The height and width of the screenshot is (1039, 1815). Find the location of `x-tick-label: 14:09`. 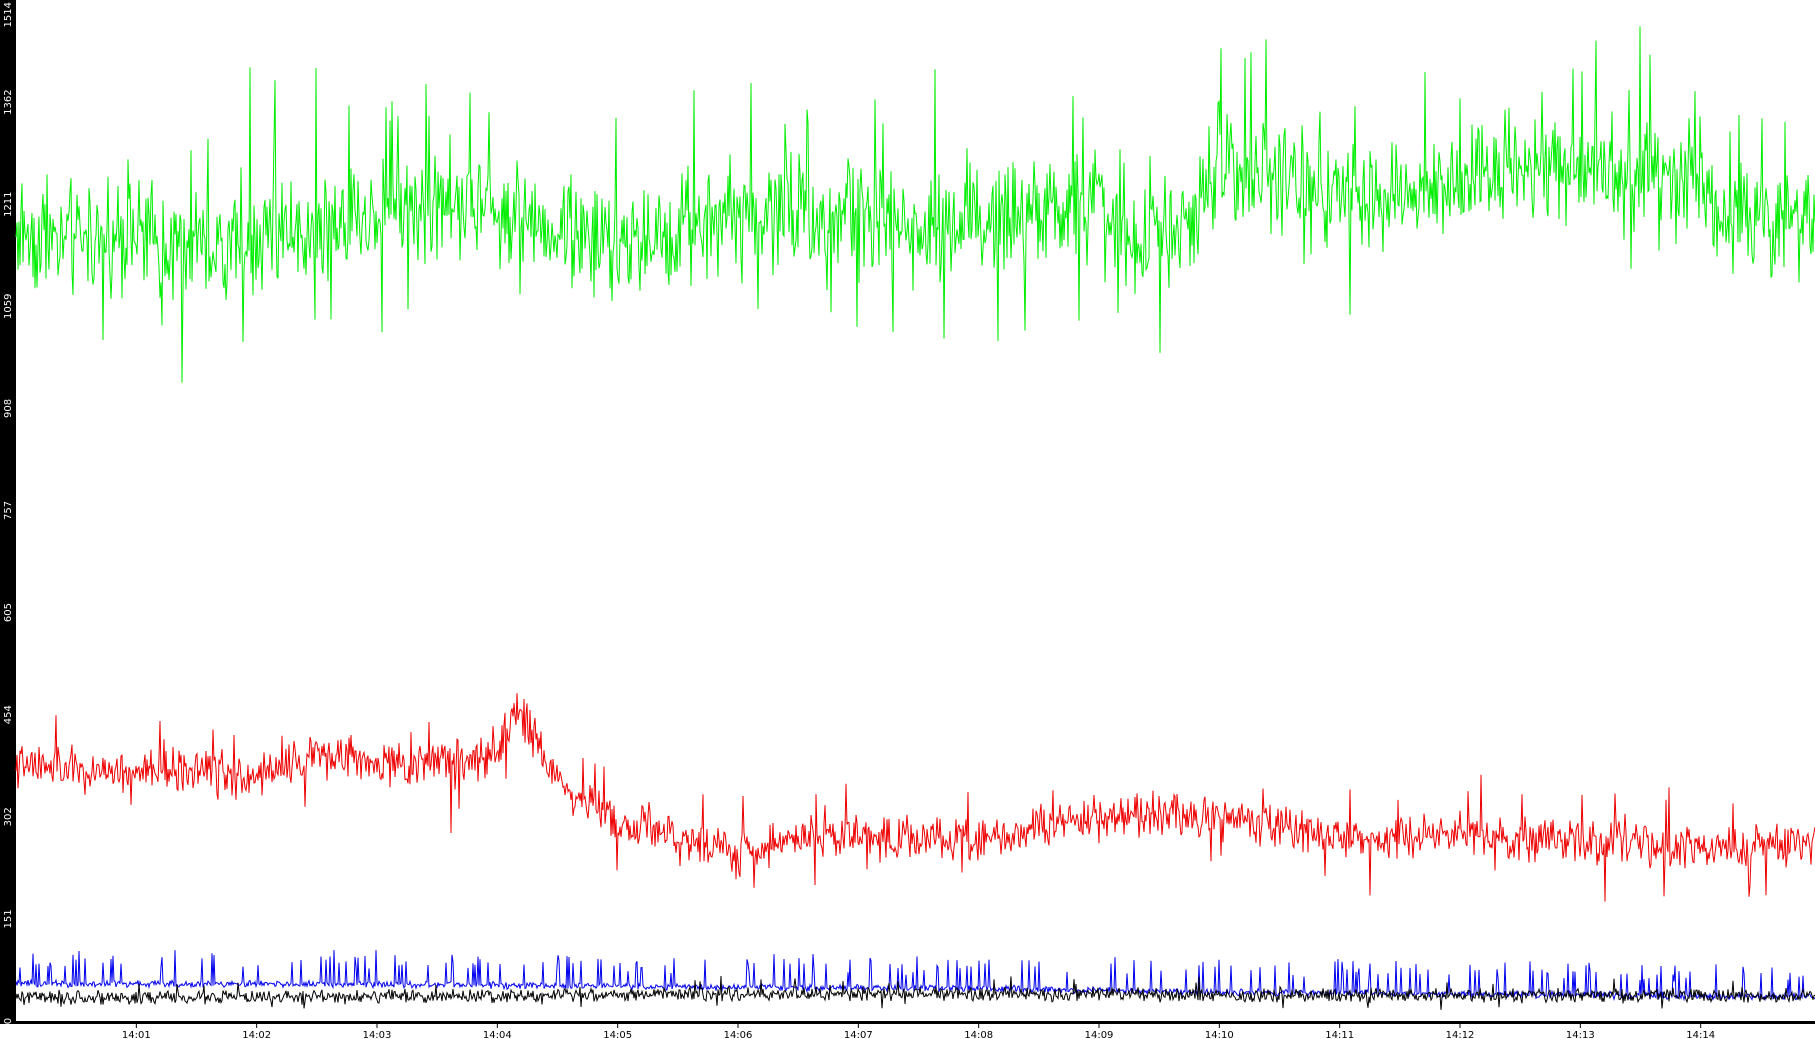

x-tick-label: 14:09 is located at coordinates (1099, 1034).